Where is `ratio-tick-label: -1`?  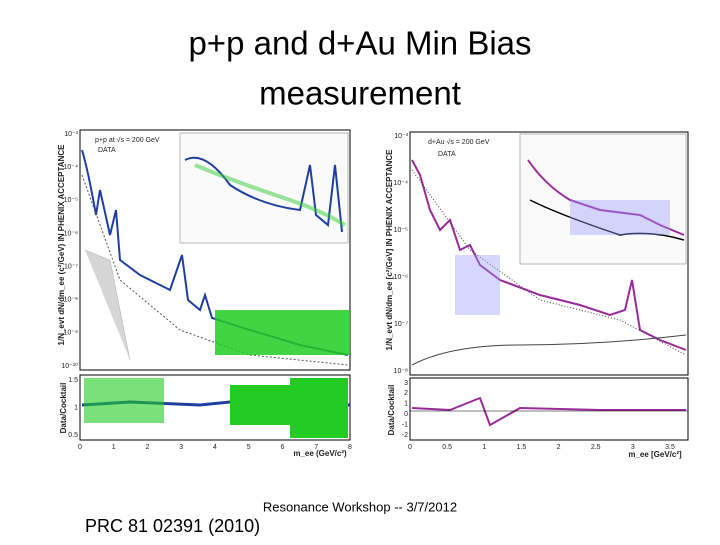
ratio-tick-label: -1 is located at coordinates (405, 424).